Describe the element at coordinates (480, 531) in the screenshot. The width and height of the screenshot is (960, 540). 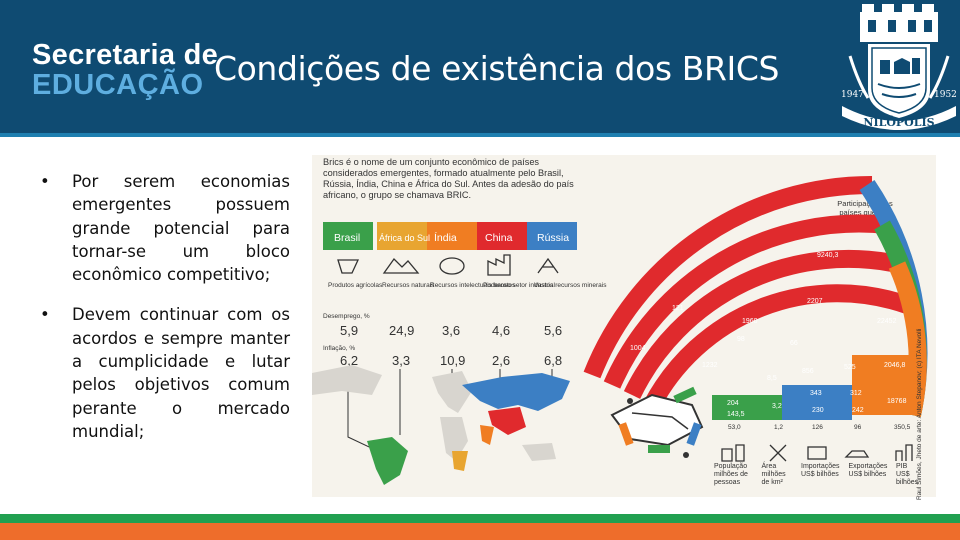
I see `footer-orange-stripe` at that location.